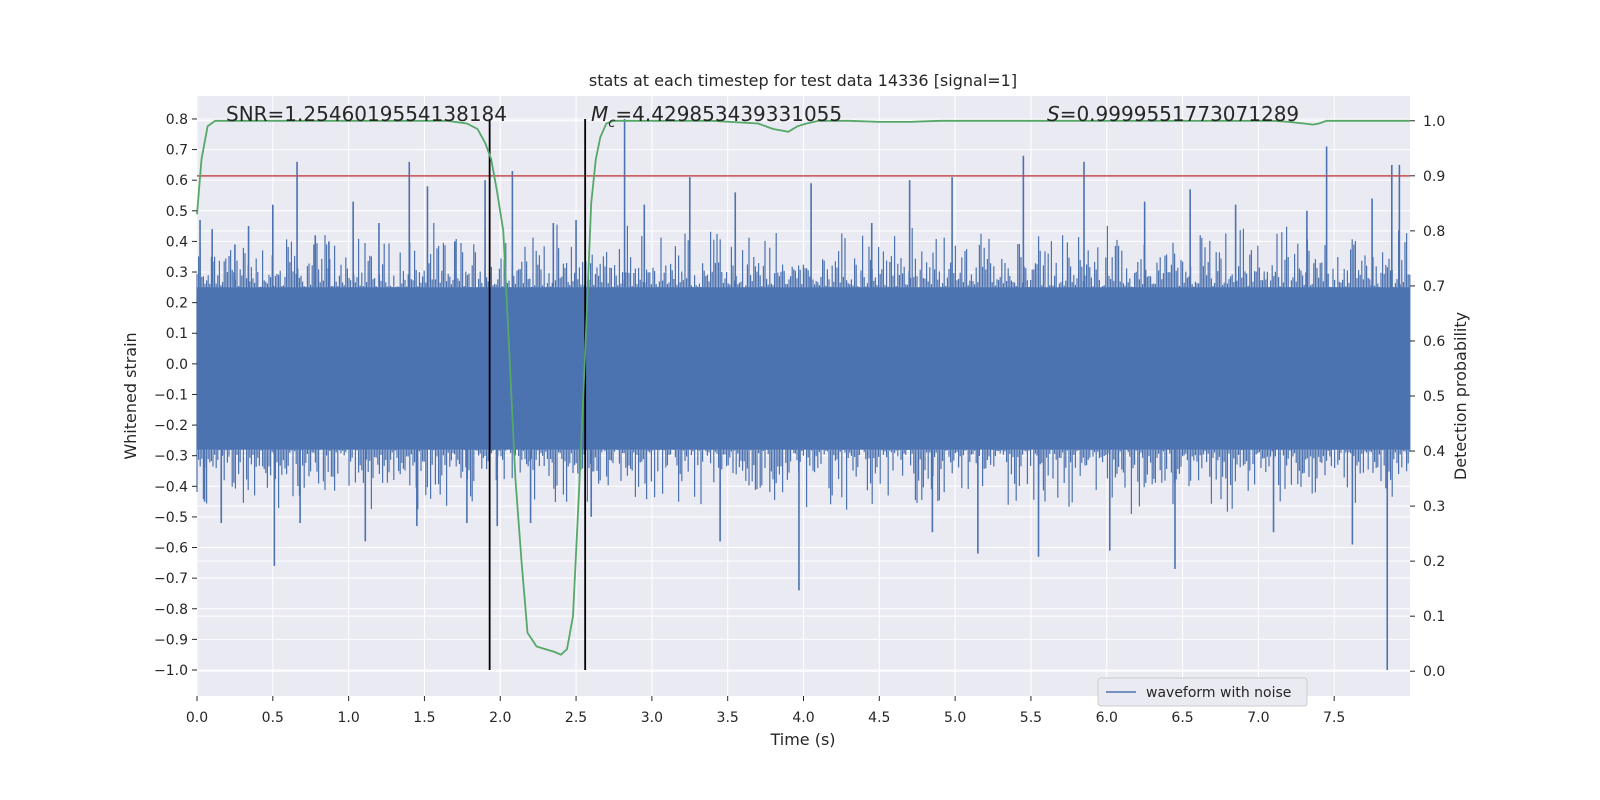 This screenshot has width=1600, height=800. Describe the element at coordinates (177, 181) in the screenshot. I see `y-tick-label: 0.6` at that location.